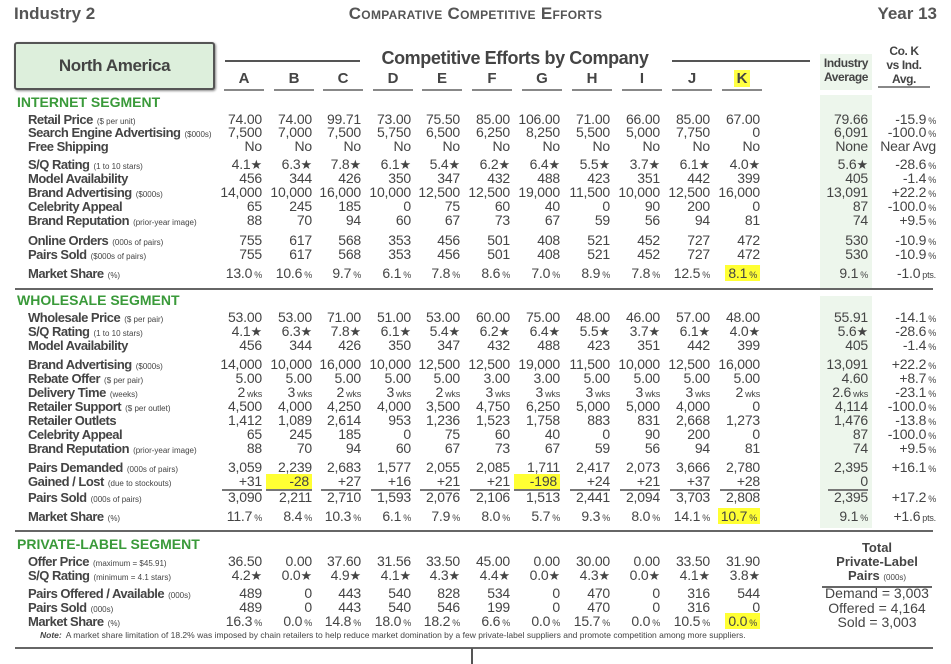  What do you see at coordinates (299, 561) in the screenshot?
I see `value-wrap: 0.00` at bounding box center [299, 561].